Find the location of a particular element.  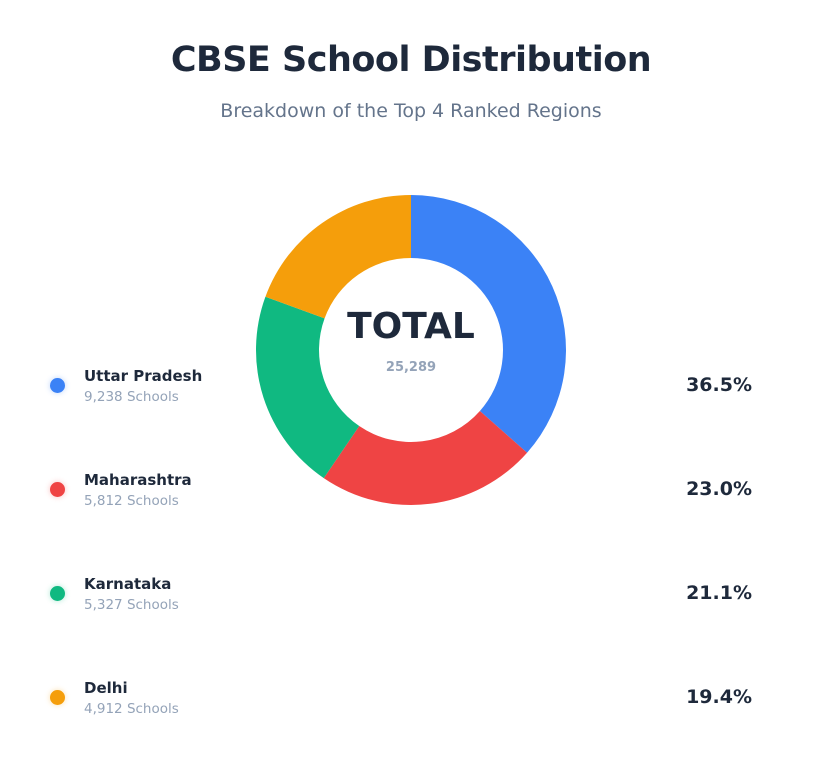

percent-label: 21.1% is located at coordinates (719, 593).